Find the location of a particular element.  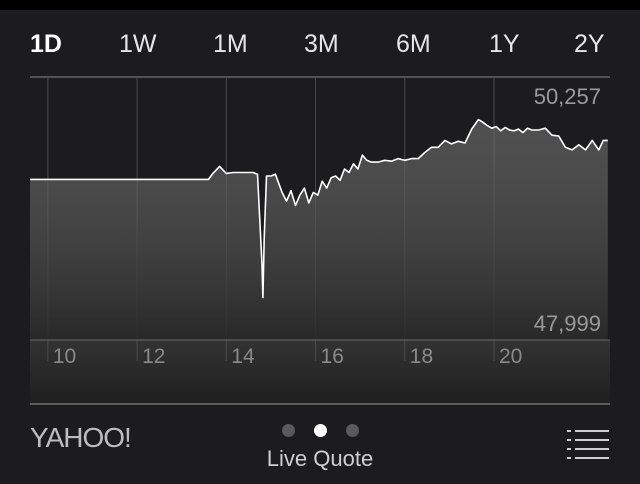

x-tick-label: 20 is located at coordinates (510, 356).